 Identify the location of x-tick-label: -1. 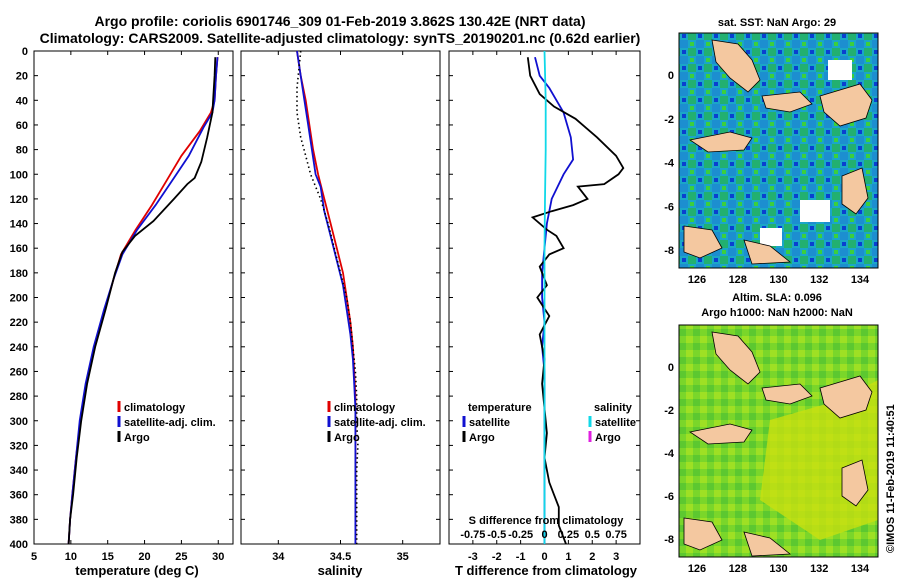
(521, 557).